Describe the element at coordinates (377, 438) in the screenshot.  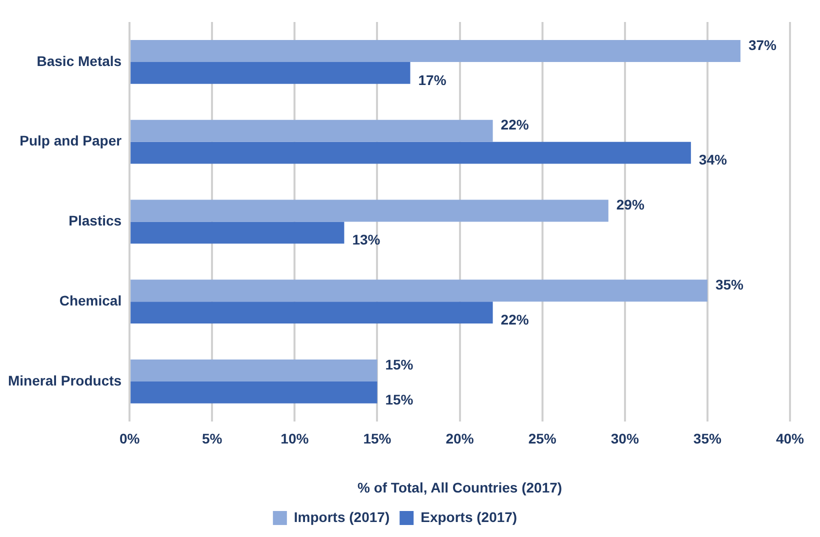
I see `x-tick-label: 15%` at that location.